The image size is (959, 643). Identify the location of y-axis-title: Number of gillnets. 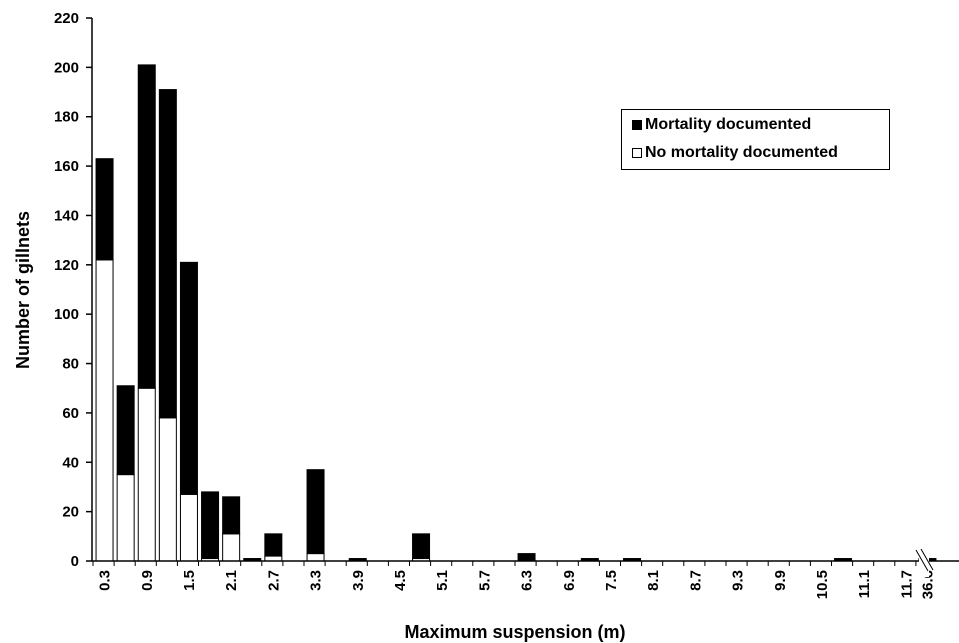
(23, 290).